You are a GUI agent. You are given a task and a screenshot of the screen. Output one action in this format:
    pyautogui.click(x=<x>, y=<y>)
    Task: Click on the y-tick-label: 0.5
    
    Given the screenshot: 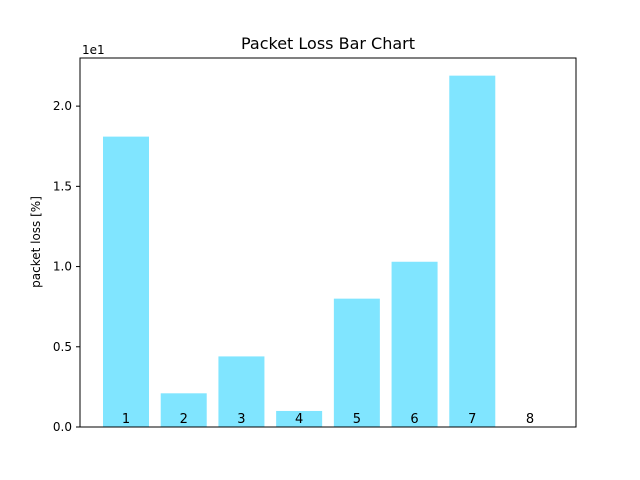 What is the action you would take?
    pyautogui.click(x=62, y=347)
    